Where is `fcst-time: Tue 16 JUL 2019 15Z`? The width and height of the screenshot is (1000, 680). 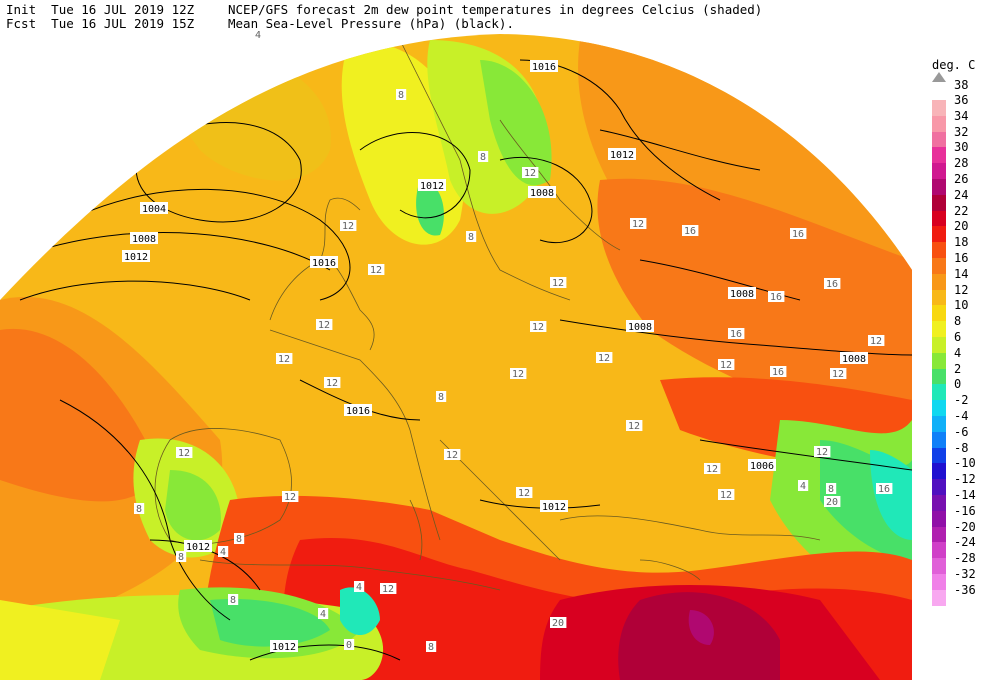
fcst-time: Tue 16 JUL 2019 15Z is located at coordinates (123, 23).